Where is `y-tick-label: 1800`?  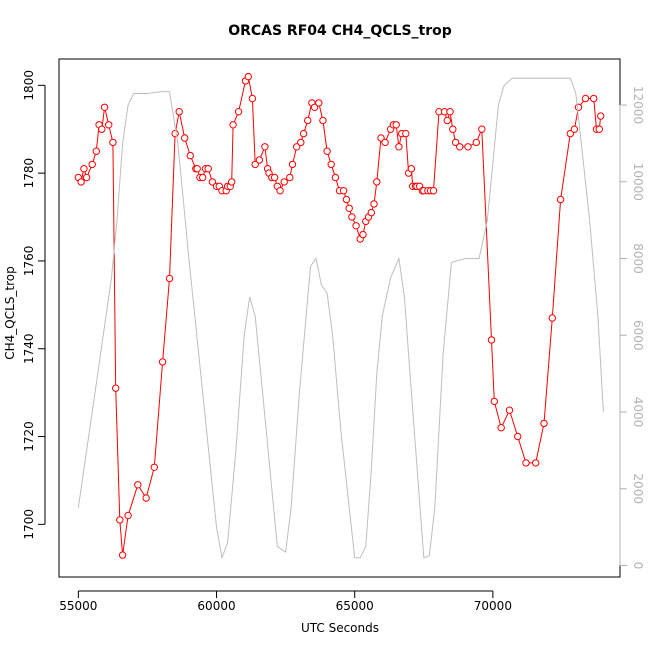
y-tick-label: 1800 is located at coordinates (29, 85).